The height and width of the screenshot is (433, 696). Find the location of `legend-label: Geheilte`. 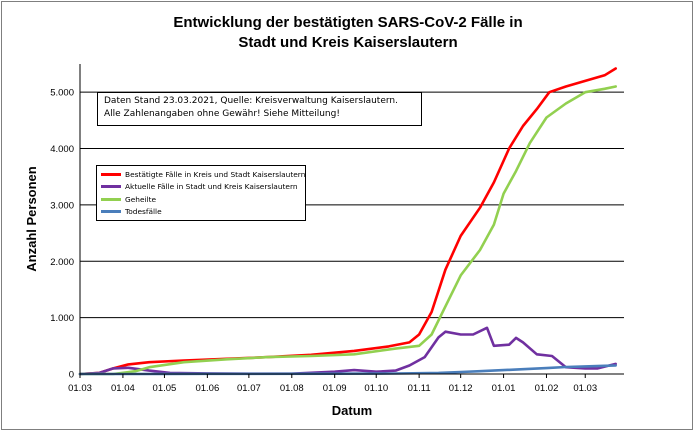

legend-label: Geheilte is located at coordinates (141, 199).